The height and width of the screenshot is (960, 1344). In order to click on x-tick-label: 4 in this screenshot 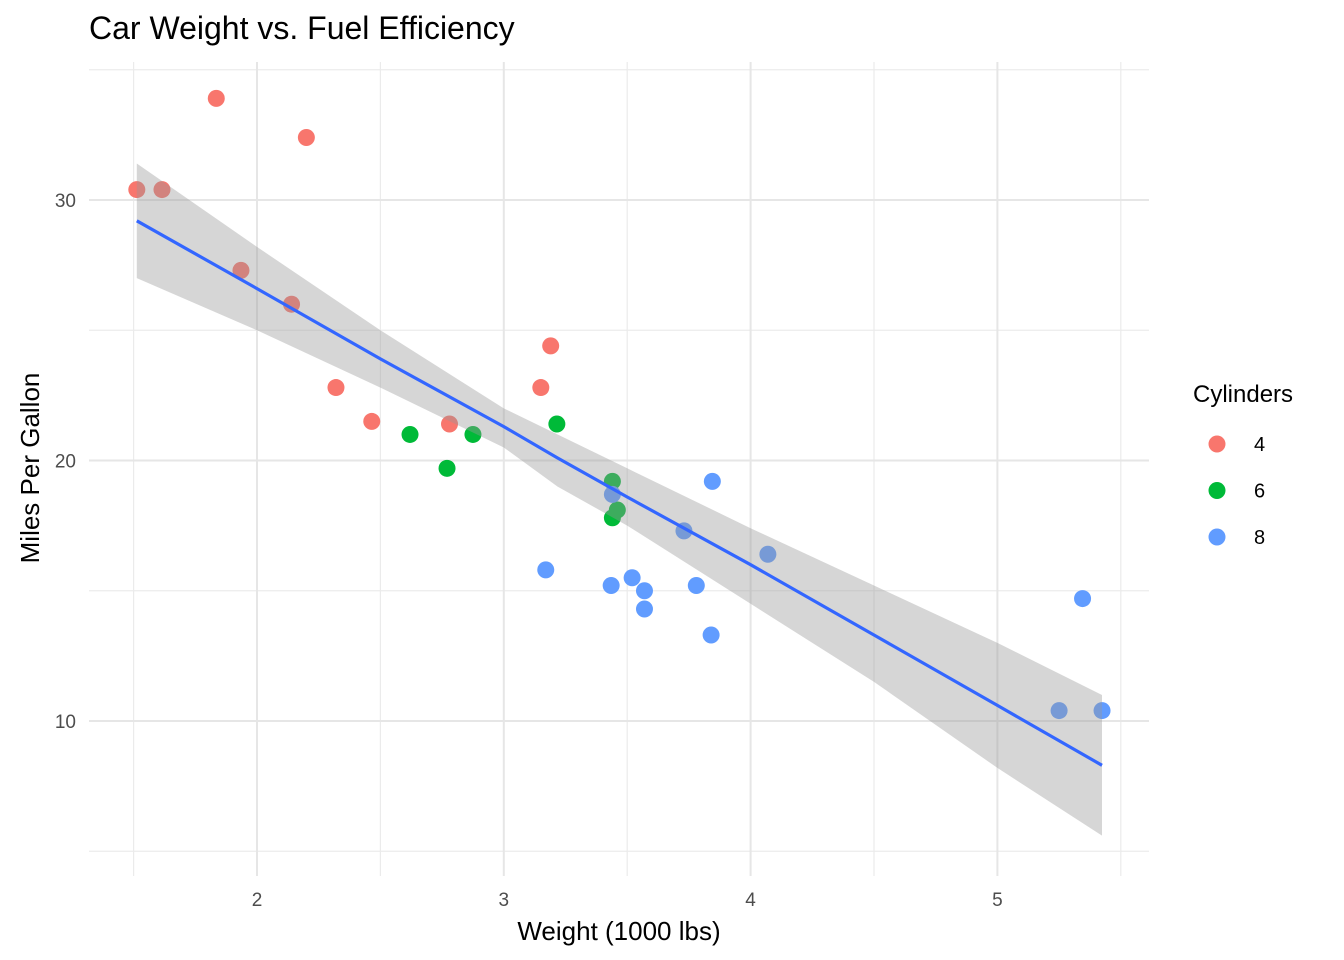, I will do `click(750, 900)`.